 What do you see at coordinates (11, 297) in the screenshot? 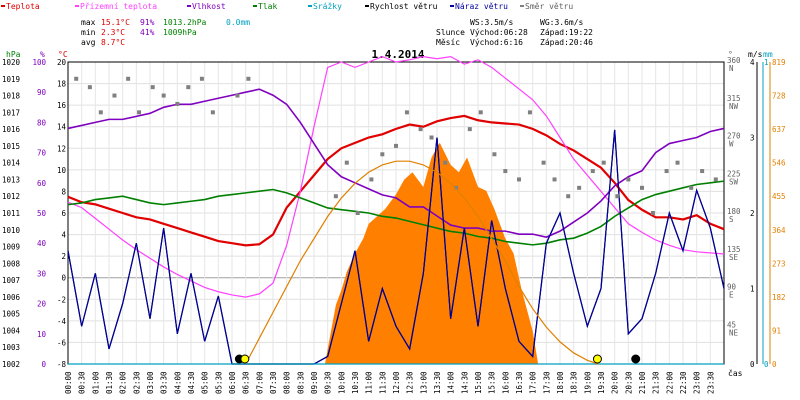
I see `tick-pressure-4: 1006` at bounding box center [11, 297].